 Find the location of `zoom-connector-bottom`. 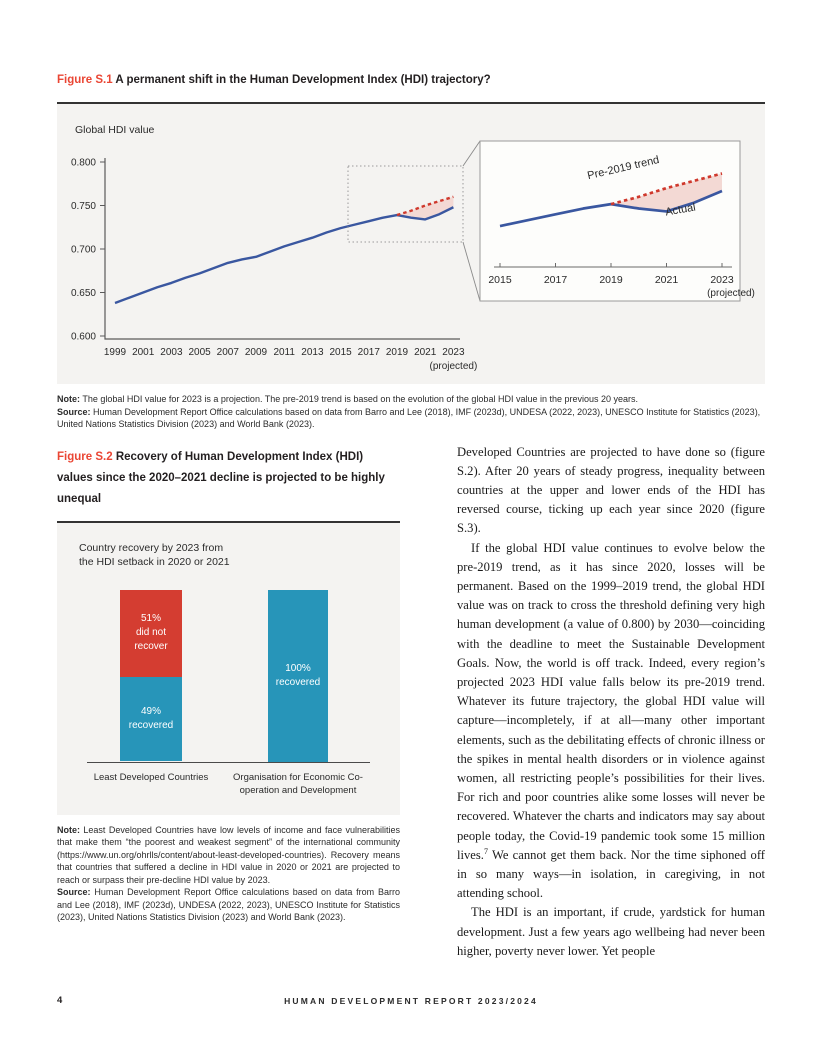

zoom-connector-bottom is located at coordinates (471, 271).